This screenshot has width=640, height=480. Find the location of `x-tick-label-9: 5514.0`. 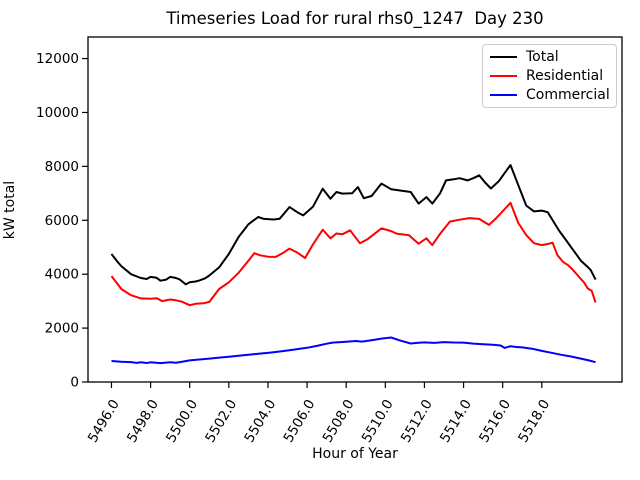

x-tick-label-9: 5514.0 is located at coordinates (456, 421).